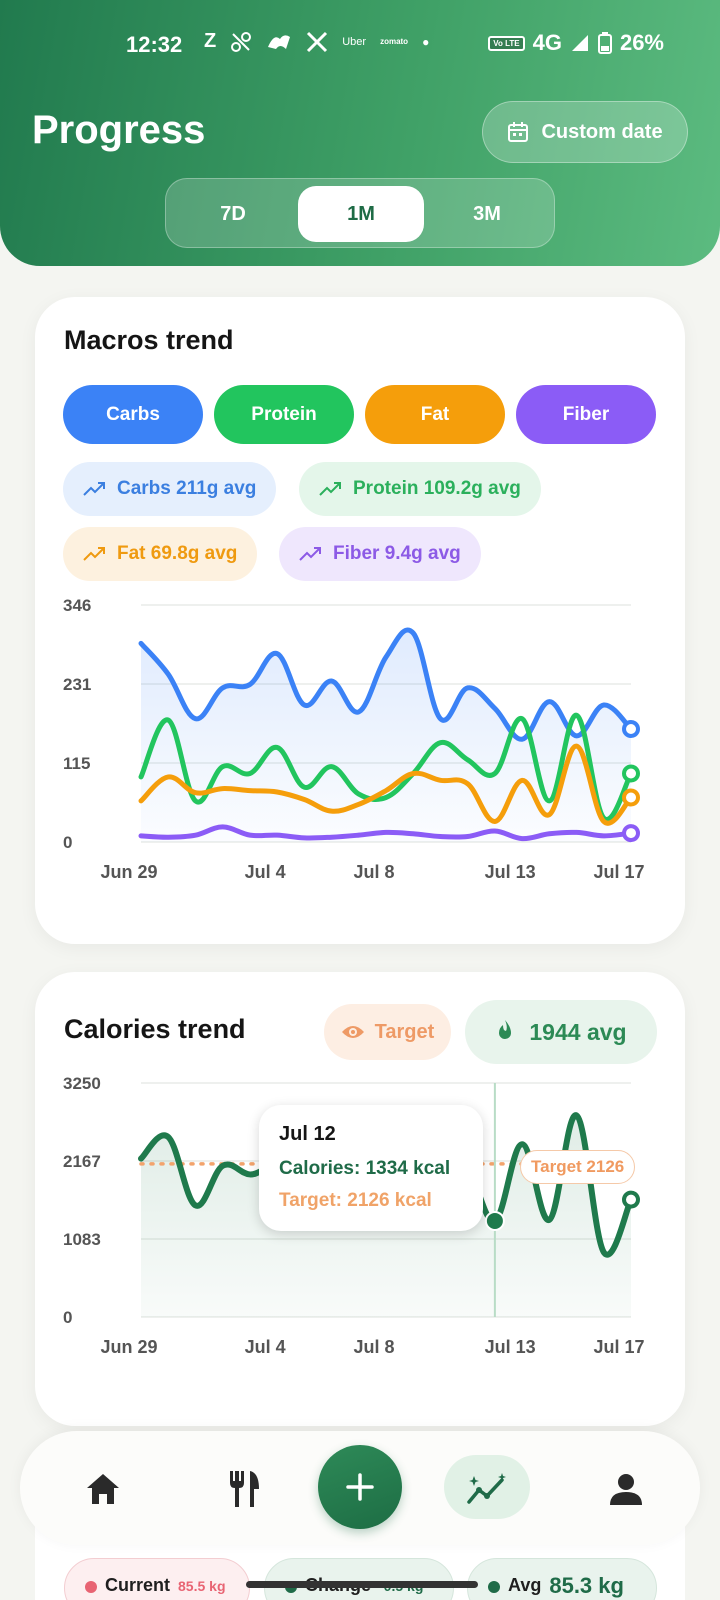  I want to click on current-weight-chip: Current 85.5 kg, so click(157, 1579).